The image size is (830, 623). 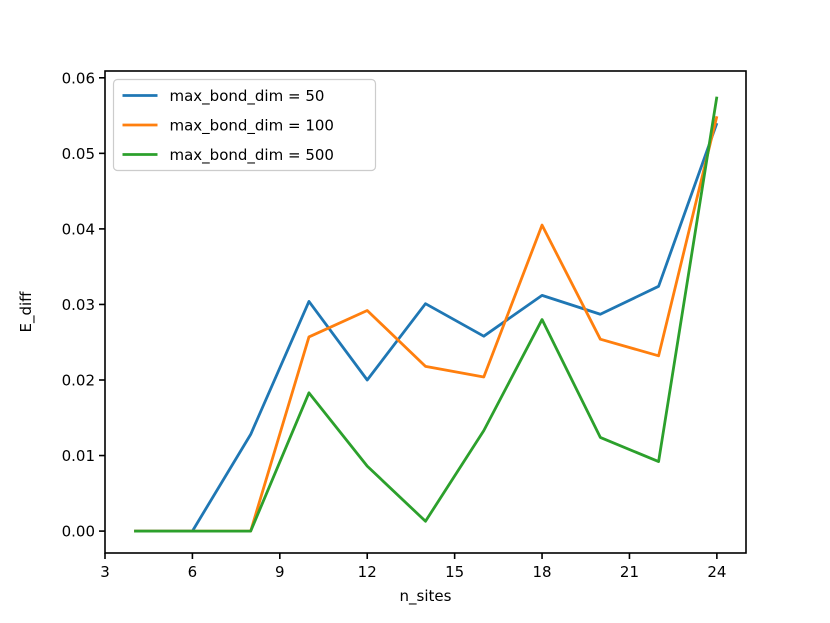 I want to click on y-tick-label: 0.00, so click(x=78, y=532).